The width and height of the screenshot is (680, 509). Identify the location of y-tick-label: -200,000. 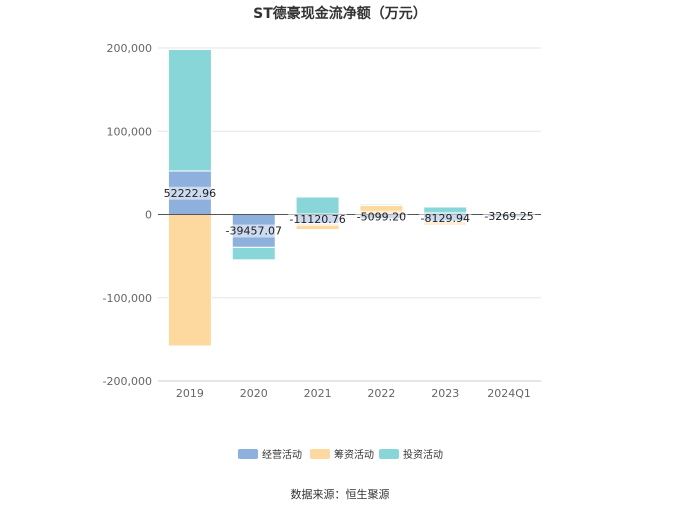
(127, 381).